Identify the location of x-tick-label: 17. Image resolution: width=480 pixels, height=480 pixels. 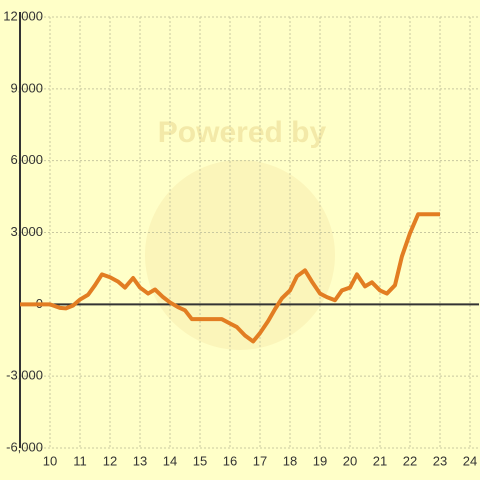
(260, 460).